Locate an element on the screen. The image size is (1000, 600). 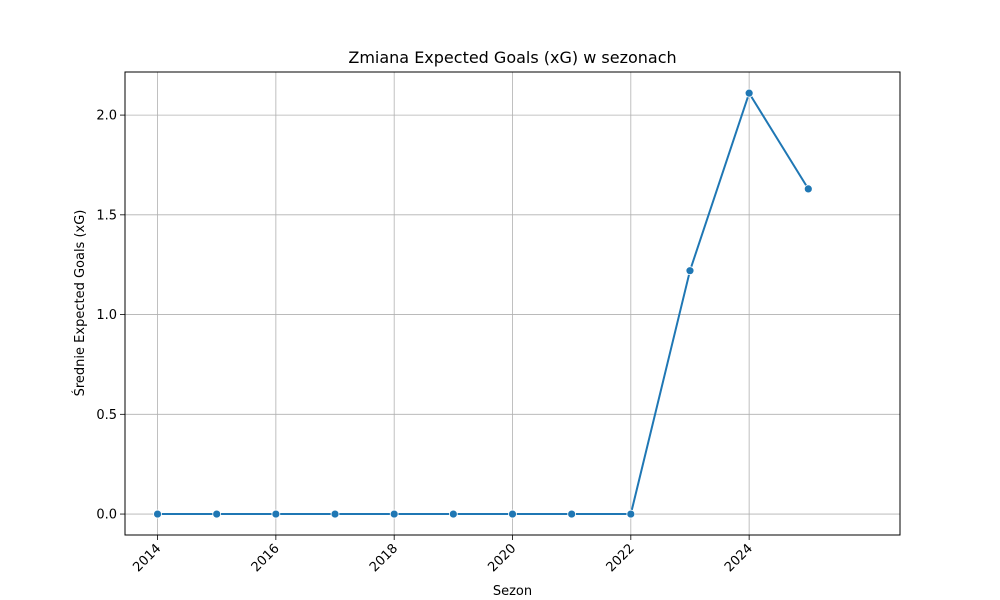
y-tick-label: 2.0 is located at coordinates (106, 116).